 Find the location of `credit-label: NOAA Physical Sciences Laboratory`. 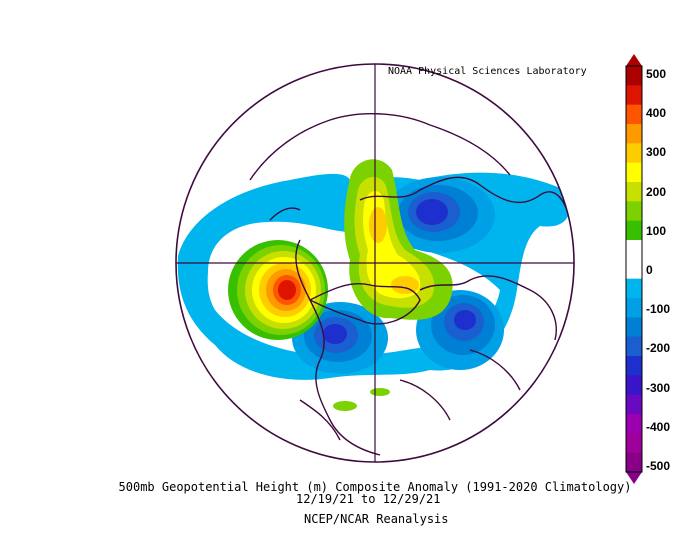

credit-label: NOAA Physical Sciences Laboratory is located at coordinates (487, 71).